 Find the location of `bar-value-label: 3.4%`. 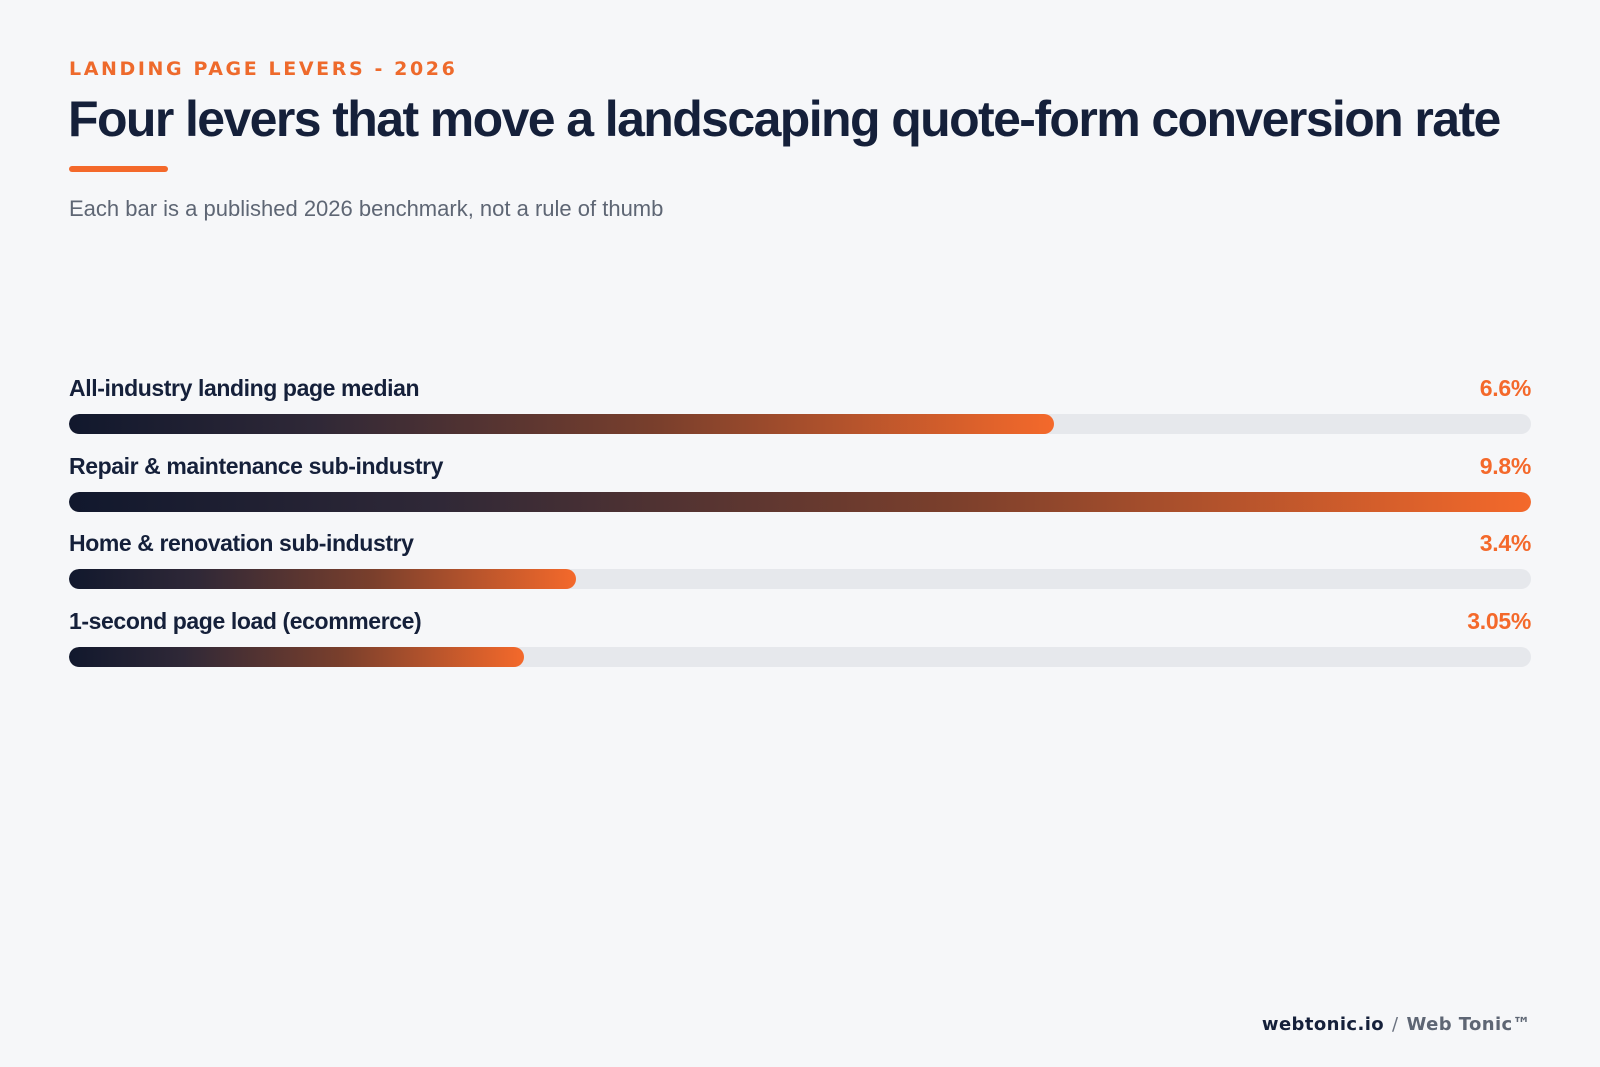

bar-value-label: 3.4% is located at coordinates (1505, 543).